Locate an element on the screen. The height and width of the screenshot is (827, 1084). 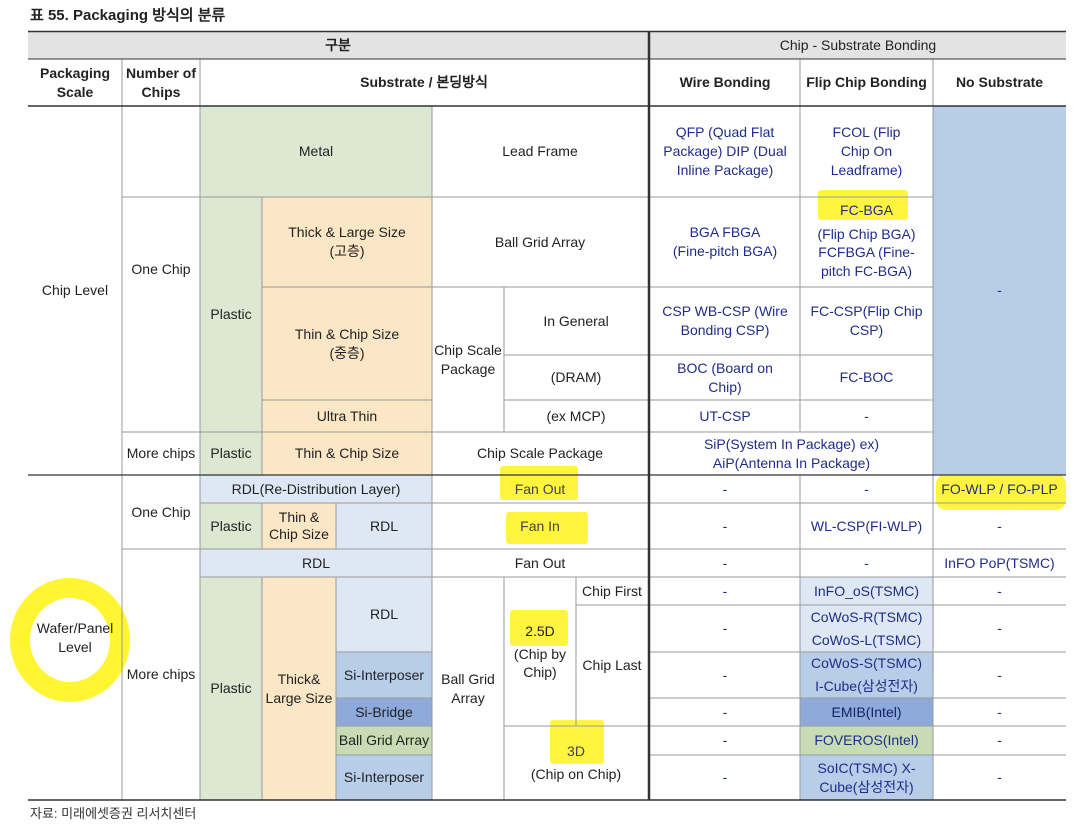
wire-dash-5: - is located at coordinates (725, 628).